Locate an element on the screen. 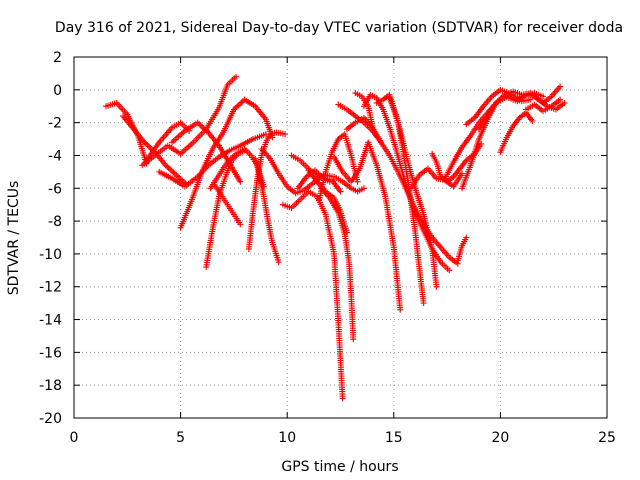 The width and height of the screenshot is (640, 480). y-axis-label: SDTVAR / TECUs is located at coordinates (14, 238).